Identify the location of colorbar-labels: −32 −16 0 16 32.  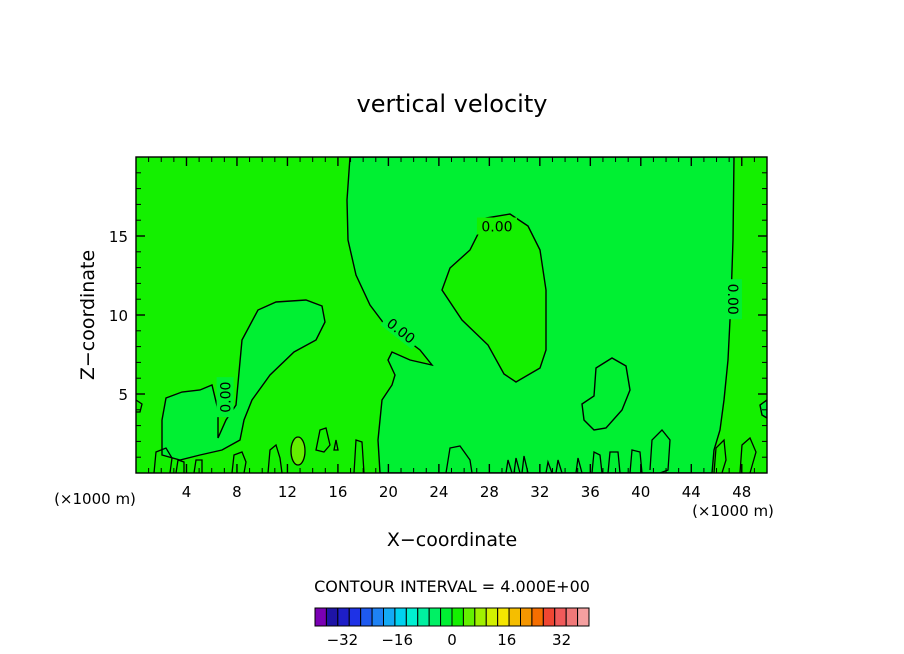
(449, 640).